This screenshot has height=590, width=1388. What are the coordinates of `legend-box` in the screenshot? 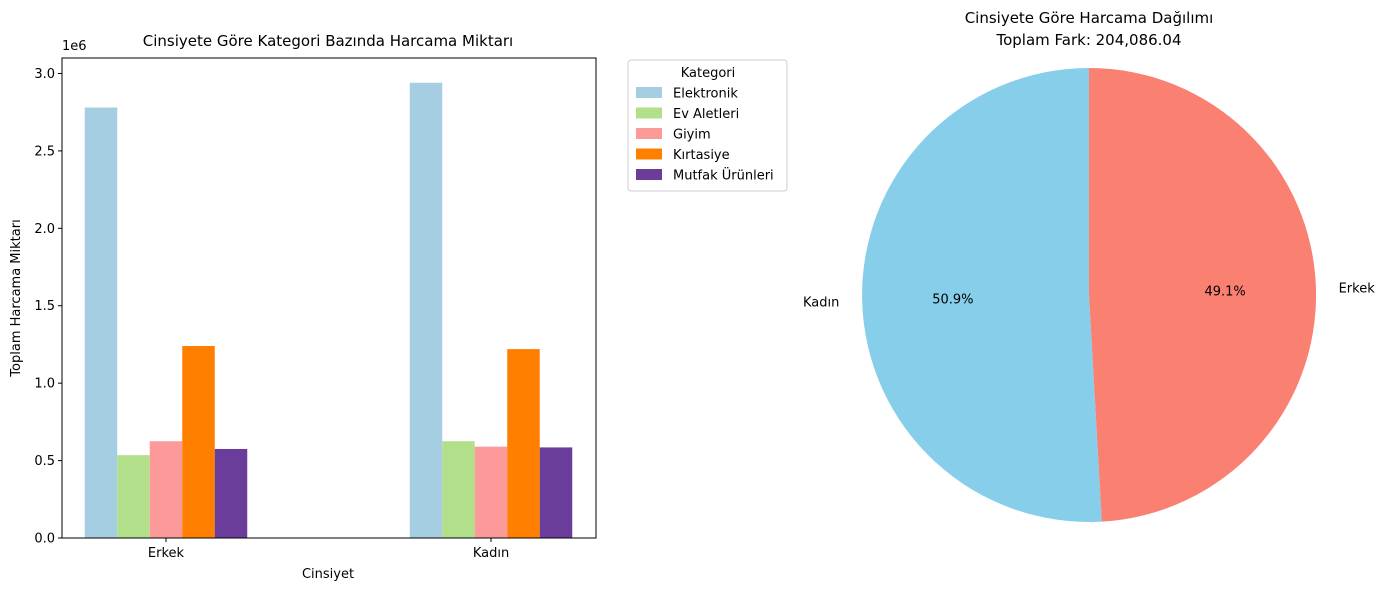 It's located at (707, 125).